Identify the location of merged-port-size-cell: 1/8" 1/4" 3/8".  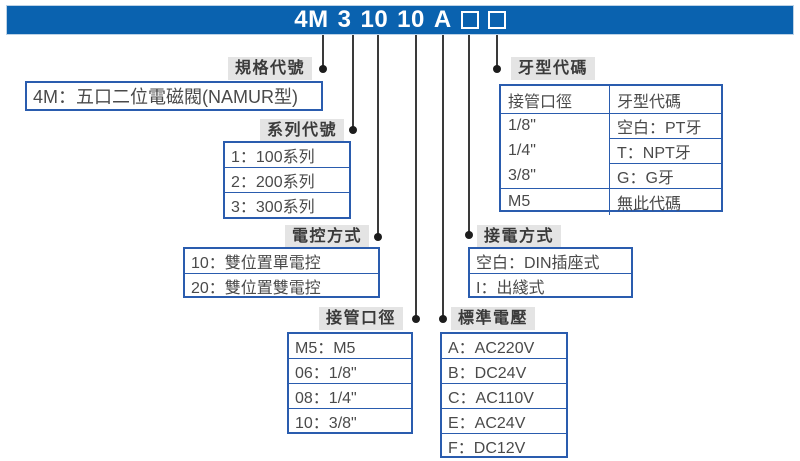
(555, 151).